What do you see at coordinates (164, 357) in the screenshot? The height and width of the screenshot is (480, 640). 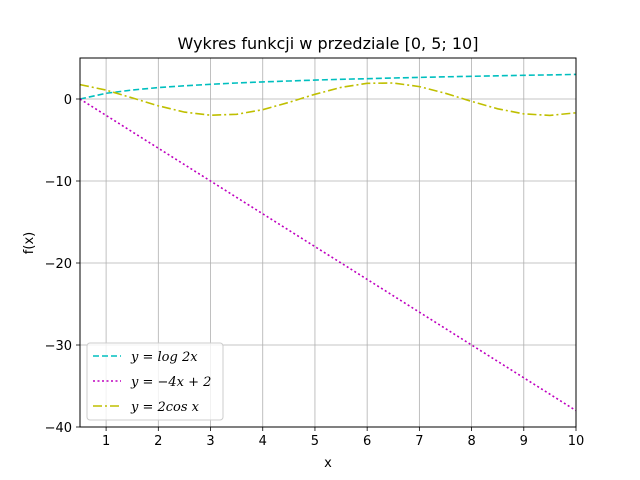 I see `legend-label: y = log 2x` at bounding box center [164, 357].